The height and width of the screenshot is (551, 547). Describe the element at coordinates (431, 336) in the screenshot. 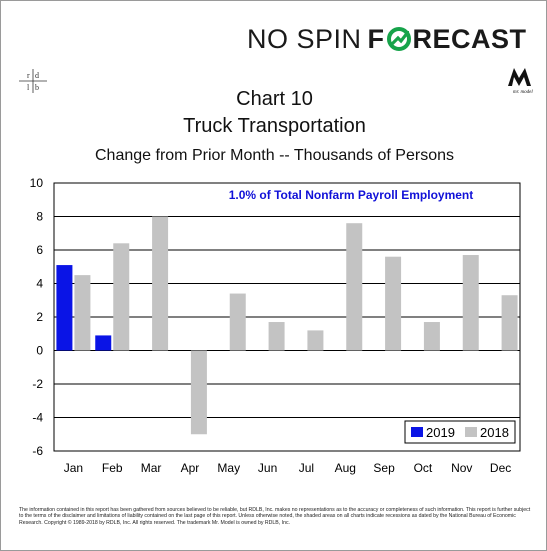

I see `bar-2018-oct` at that location.